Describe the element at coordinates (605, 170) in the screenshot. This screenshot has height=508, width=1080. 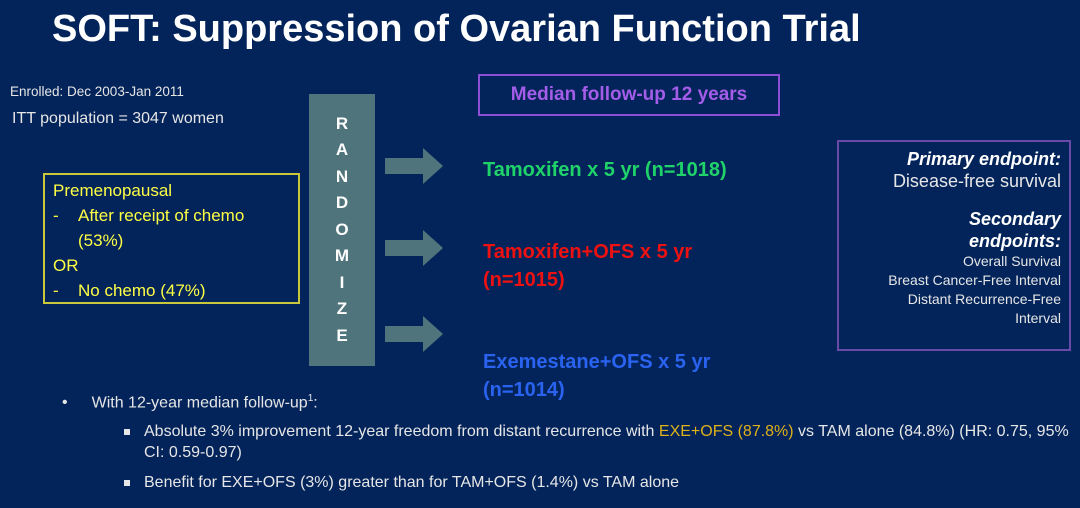
I see `arm-tamoxifen: Tamoxifen x 5 yr (n=1018)` at that location.